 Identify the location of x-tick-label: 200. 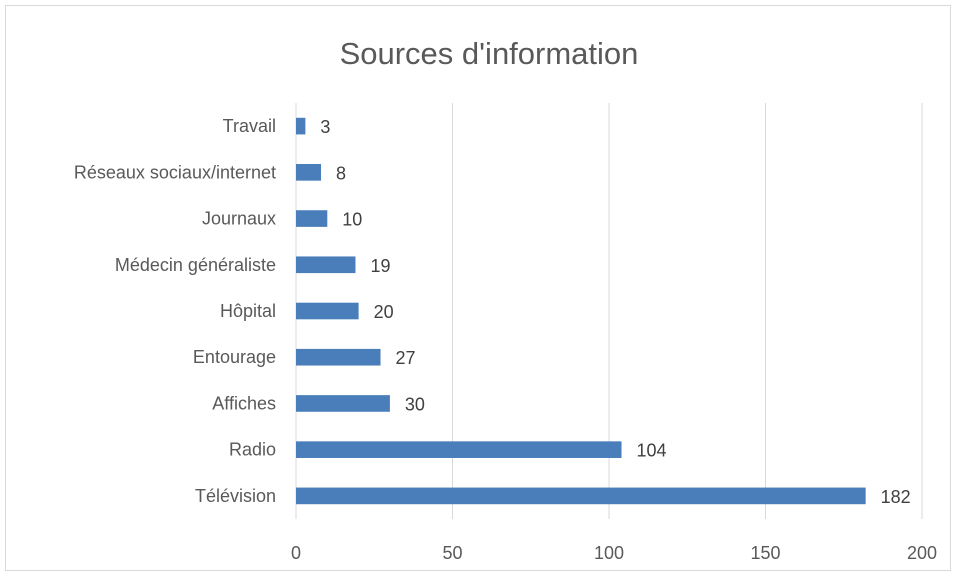
(922, 553).